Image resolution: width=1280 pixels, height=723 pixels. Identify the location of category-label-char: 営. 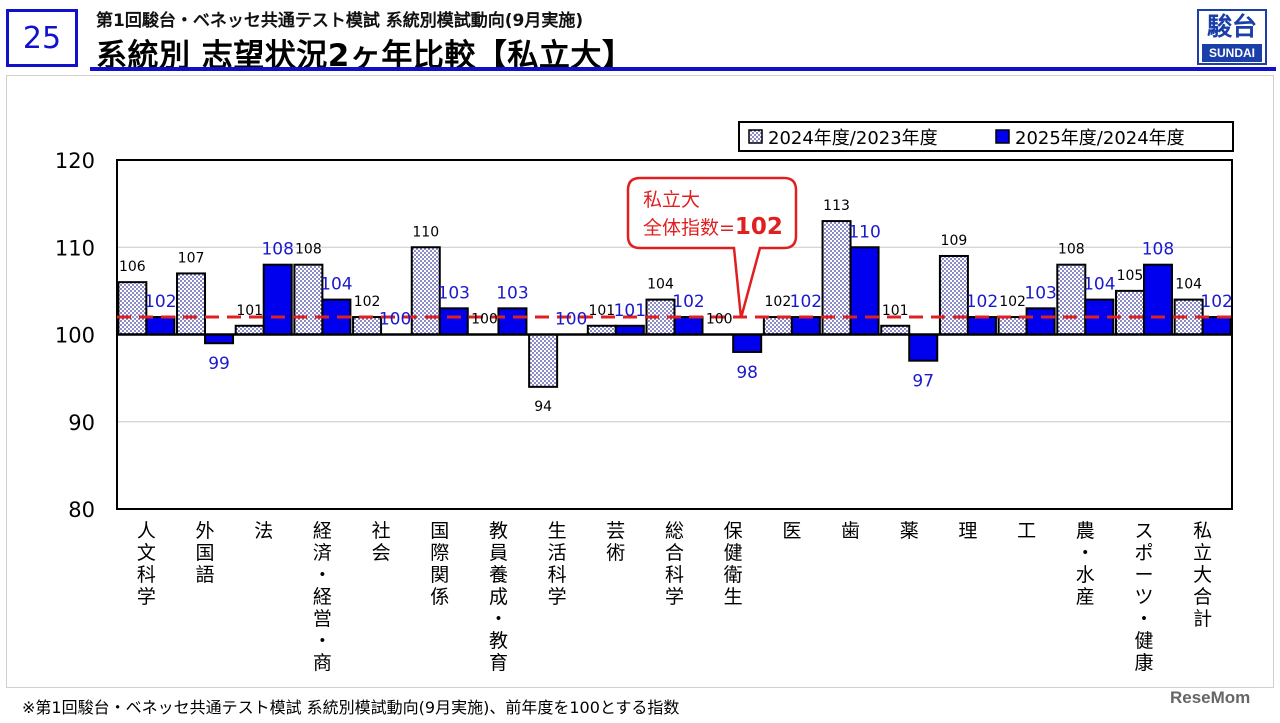
(322, 619).